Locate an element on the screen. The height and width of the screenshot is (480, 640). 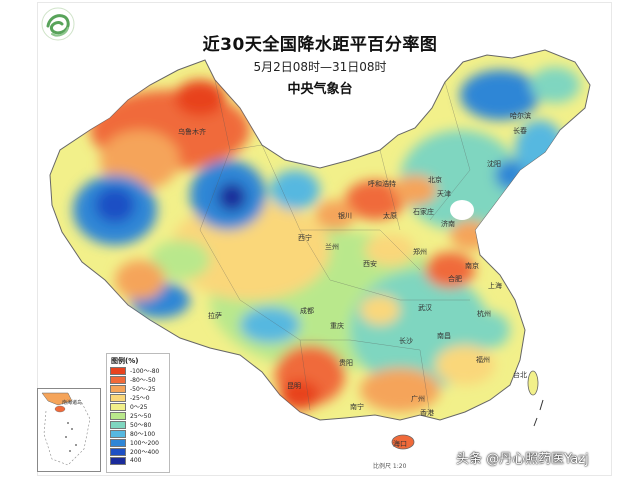
agency-label: 中央气象台 is located at coordinates (320, 89).